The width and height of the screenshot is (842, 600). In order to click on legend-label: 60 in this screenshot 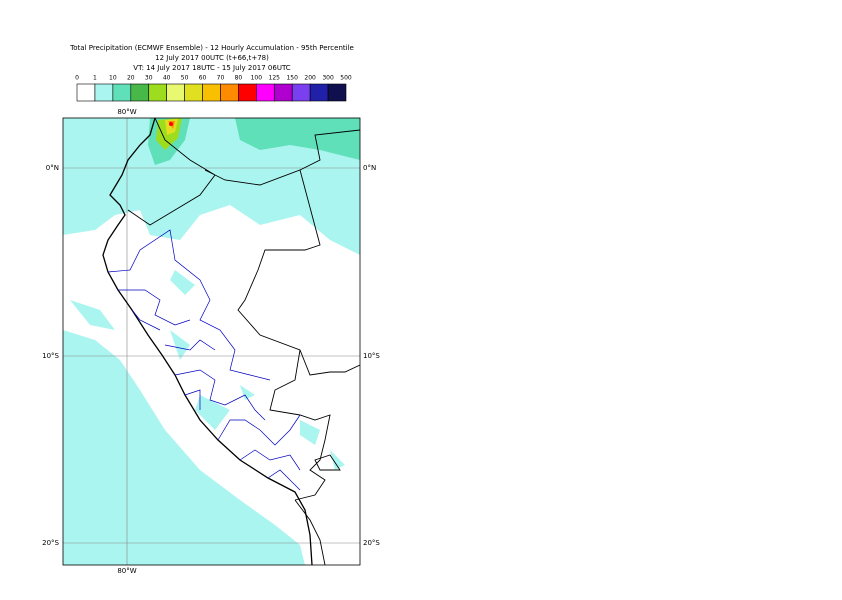, I will do `click(203, 78)`.